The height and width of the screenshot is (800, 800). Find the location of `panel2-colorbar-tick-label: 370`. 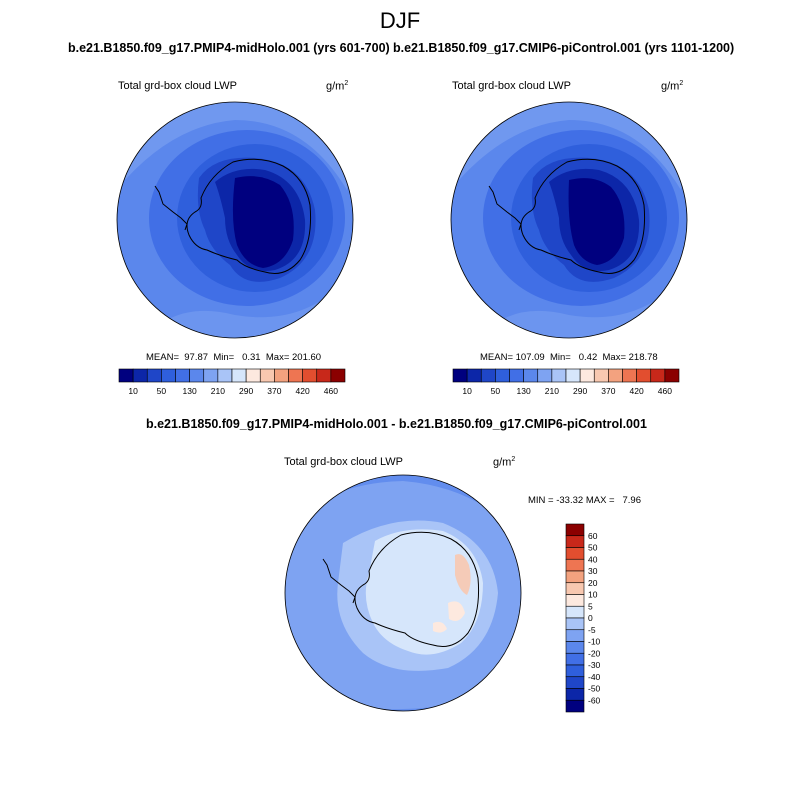

panel2-colorbar-tick-label: 370 is located at coordinates (608, 391).